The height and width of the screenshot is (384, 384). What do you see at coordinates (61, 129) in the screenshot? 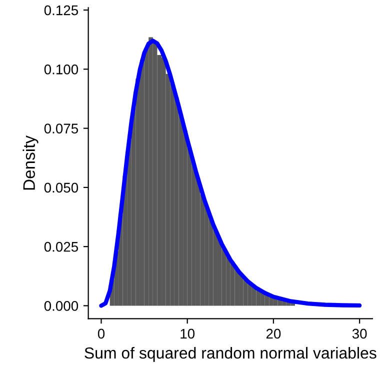
I see `y-tick-label: 0.075` at bounding box center [61, 129].